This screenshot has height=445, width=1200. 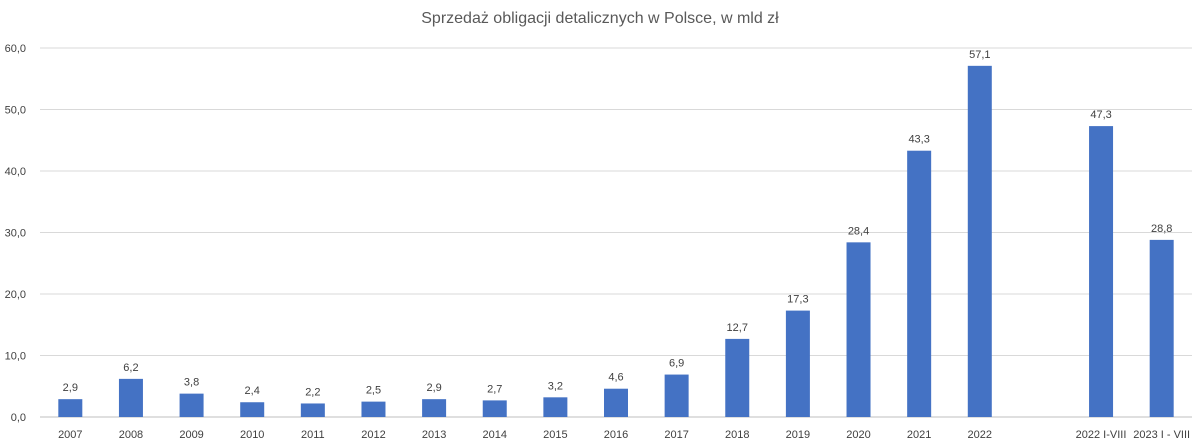 I want to click on data-label: 28,4, so click(x=858, y=231).